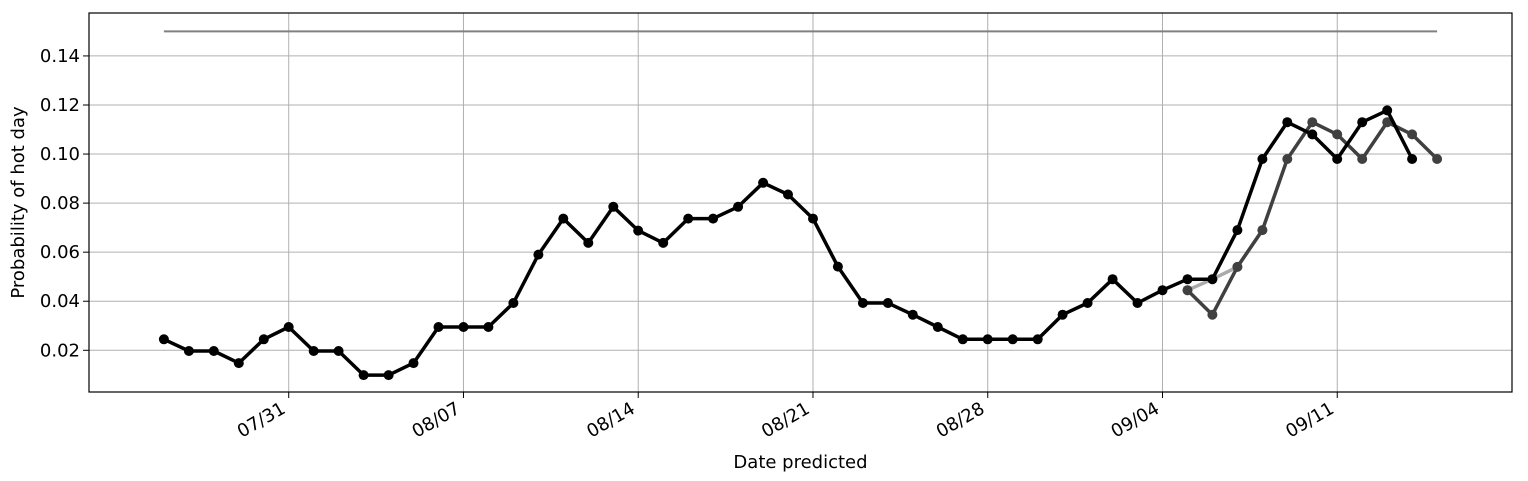 The height and width of the screenshot is (481, 1528). I want to click on x-tick-label: 07/31, so click(261, 420).